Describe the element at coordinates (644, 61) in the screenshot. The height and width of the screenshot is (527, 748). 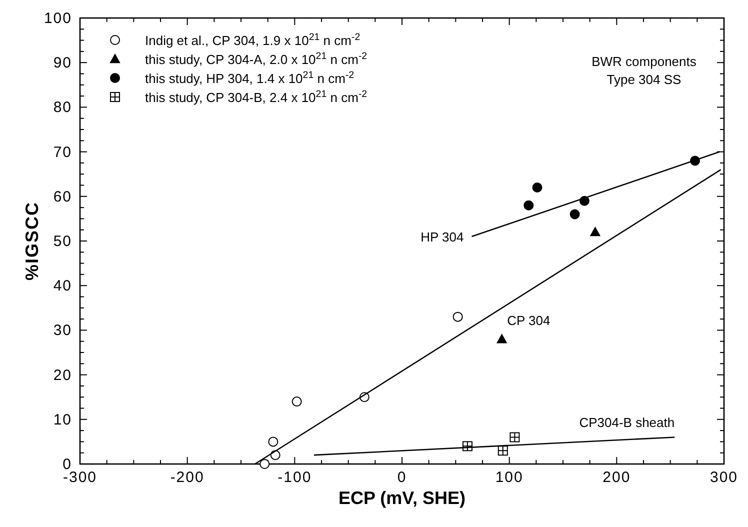
I see `annotation: BWR components` at that location.